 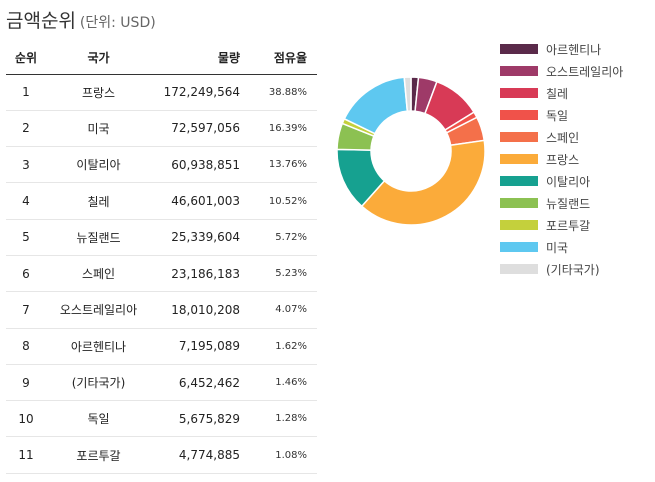 I want to click on page-title: 금액순위 (단위: USD), so click(x=81, y=19).